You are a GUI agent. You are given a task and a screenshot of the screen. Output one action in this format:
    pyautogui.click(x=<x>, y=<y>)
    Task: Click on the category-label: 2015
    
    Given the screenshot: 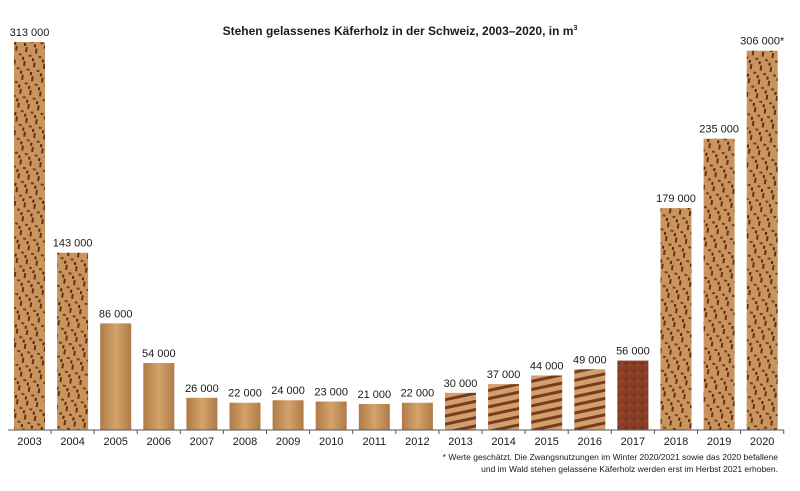 What is the action you would take?
    pyautogui.click(x=546, y=442)
    